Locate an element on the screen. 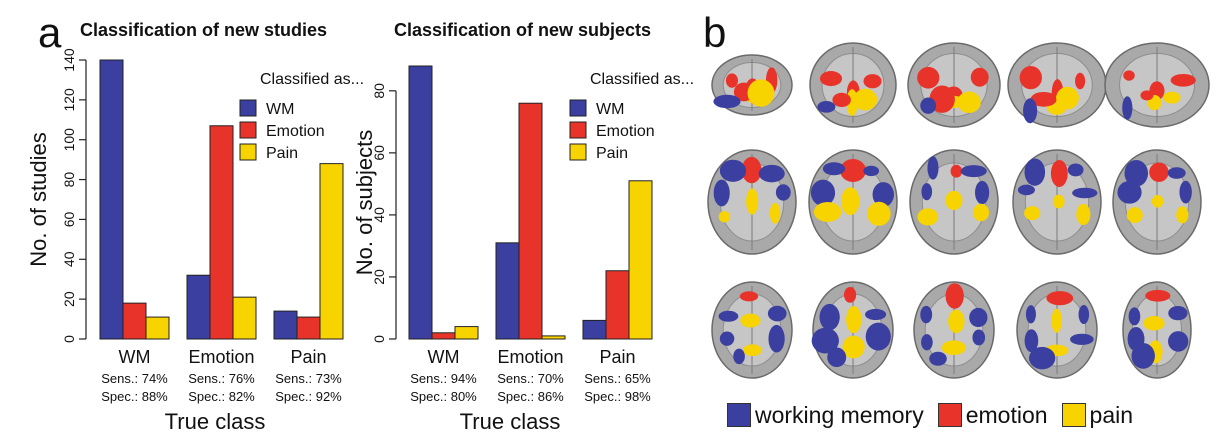  y-axis-label: No. of studies is located at coordinates (38, 199).